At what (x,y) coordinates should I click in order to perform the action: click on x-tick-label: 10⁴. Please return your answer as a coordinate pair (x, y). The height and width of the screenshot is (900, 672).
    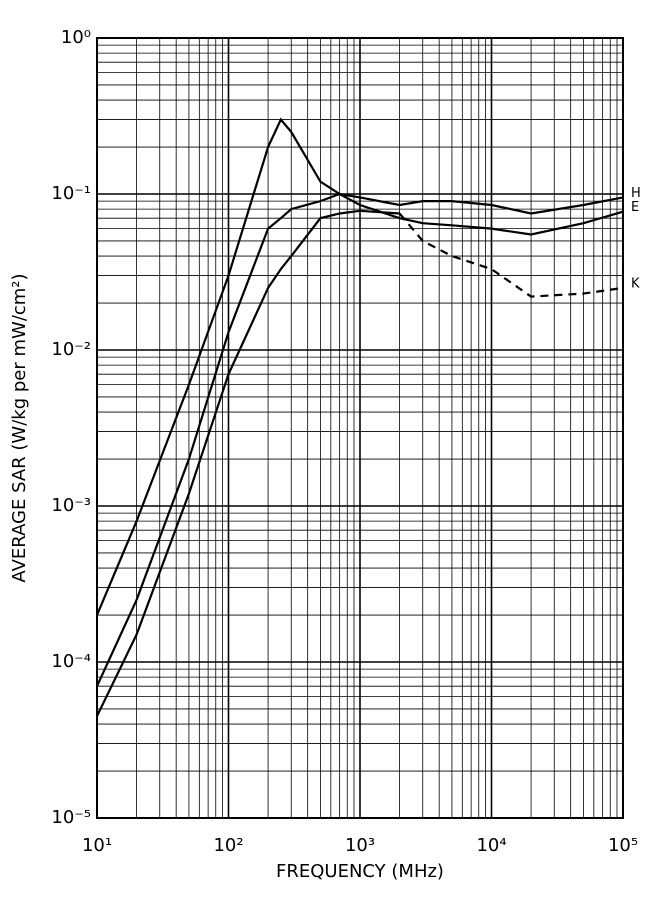
    Looking at the image, I should click on (491, 845).